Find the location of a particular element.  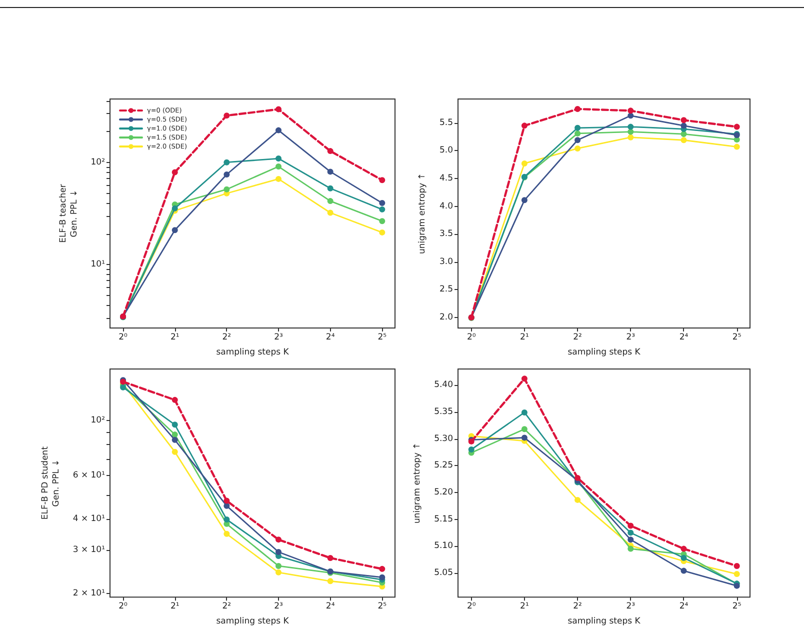

y-tick-label: 3 × 10¹ is located at coordinates (88, 549).